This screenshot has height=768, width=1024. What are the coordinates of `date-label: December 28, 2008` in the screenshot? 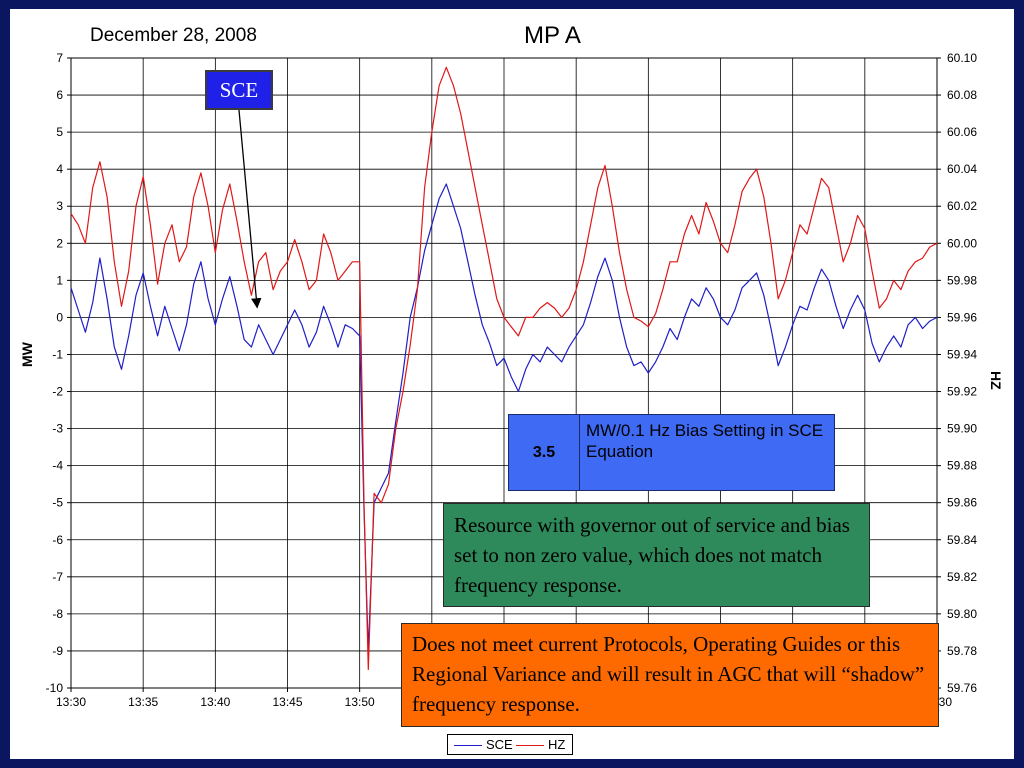 It's located at (173, 35).